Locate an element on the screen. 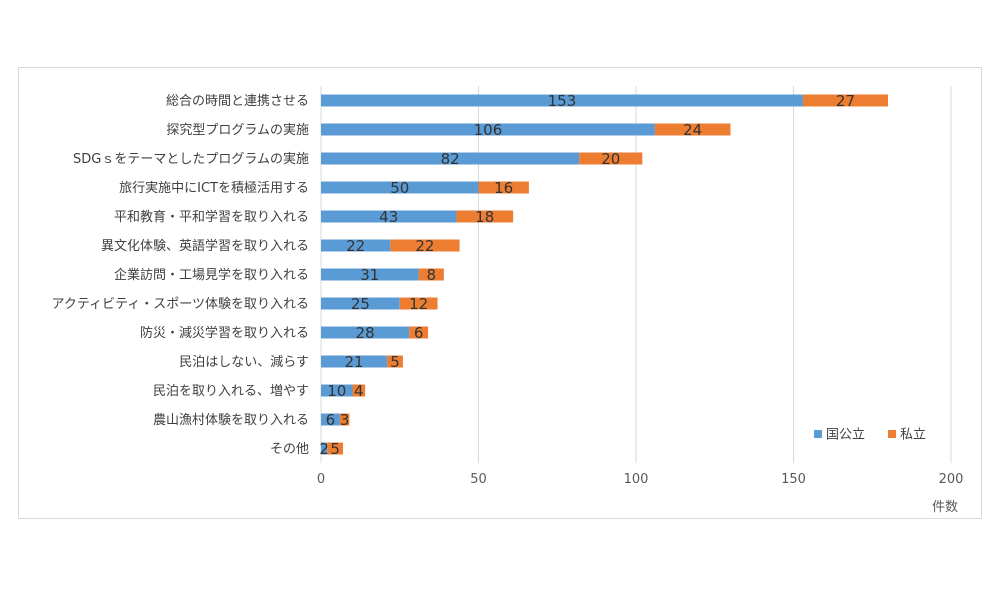  data-label-private: 4 is located at coordinates (359, 391).